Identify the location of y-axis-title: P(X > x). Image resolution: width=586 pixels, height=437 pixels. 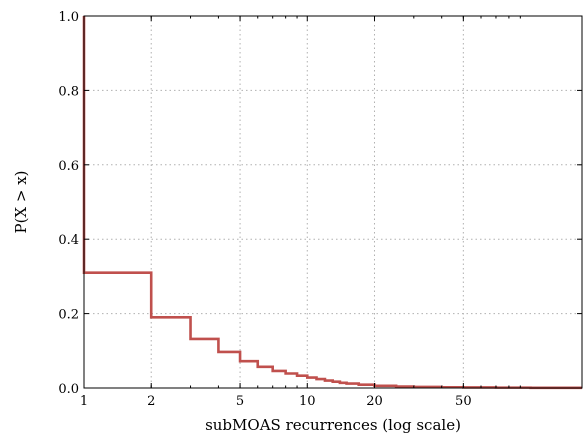
(21, 201).